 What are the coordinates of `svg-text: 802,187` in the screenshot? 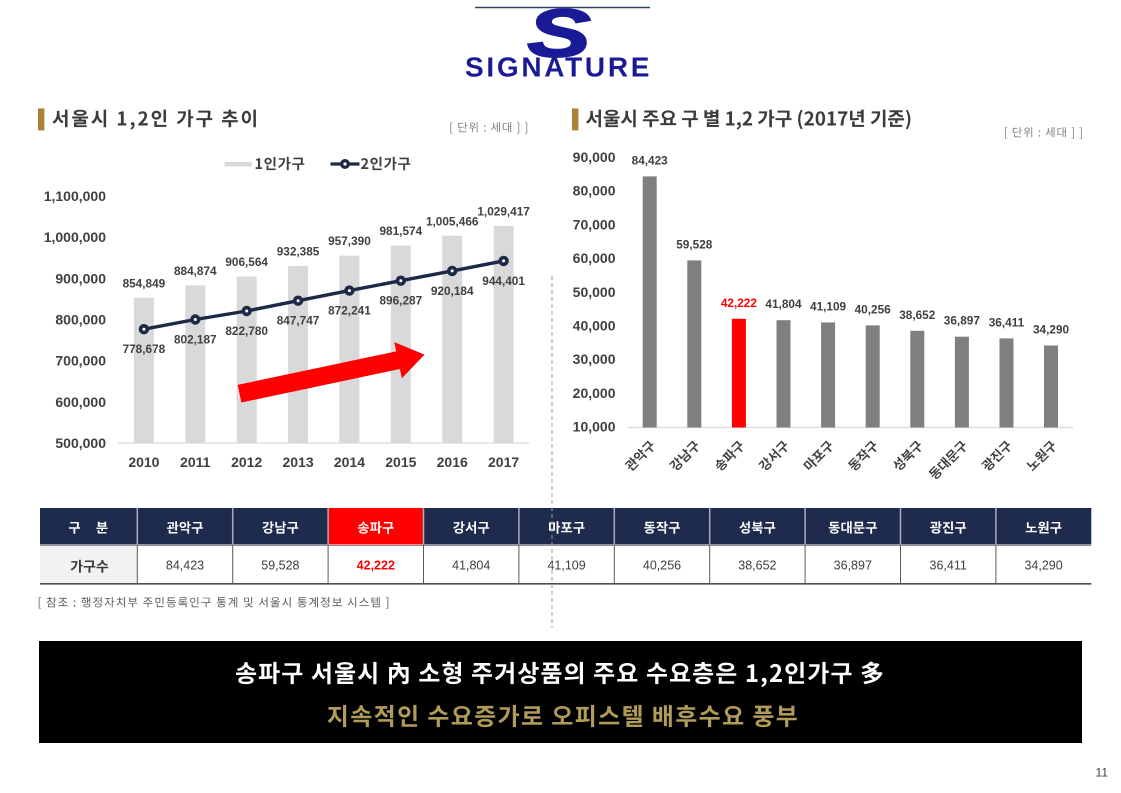 It's located at (195, 339).